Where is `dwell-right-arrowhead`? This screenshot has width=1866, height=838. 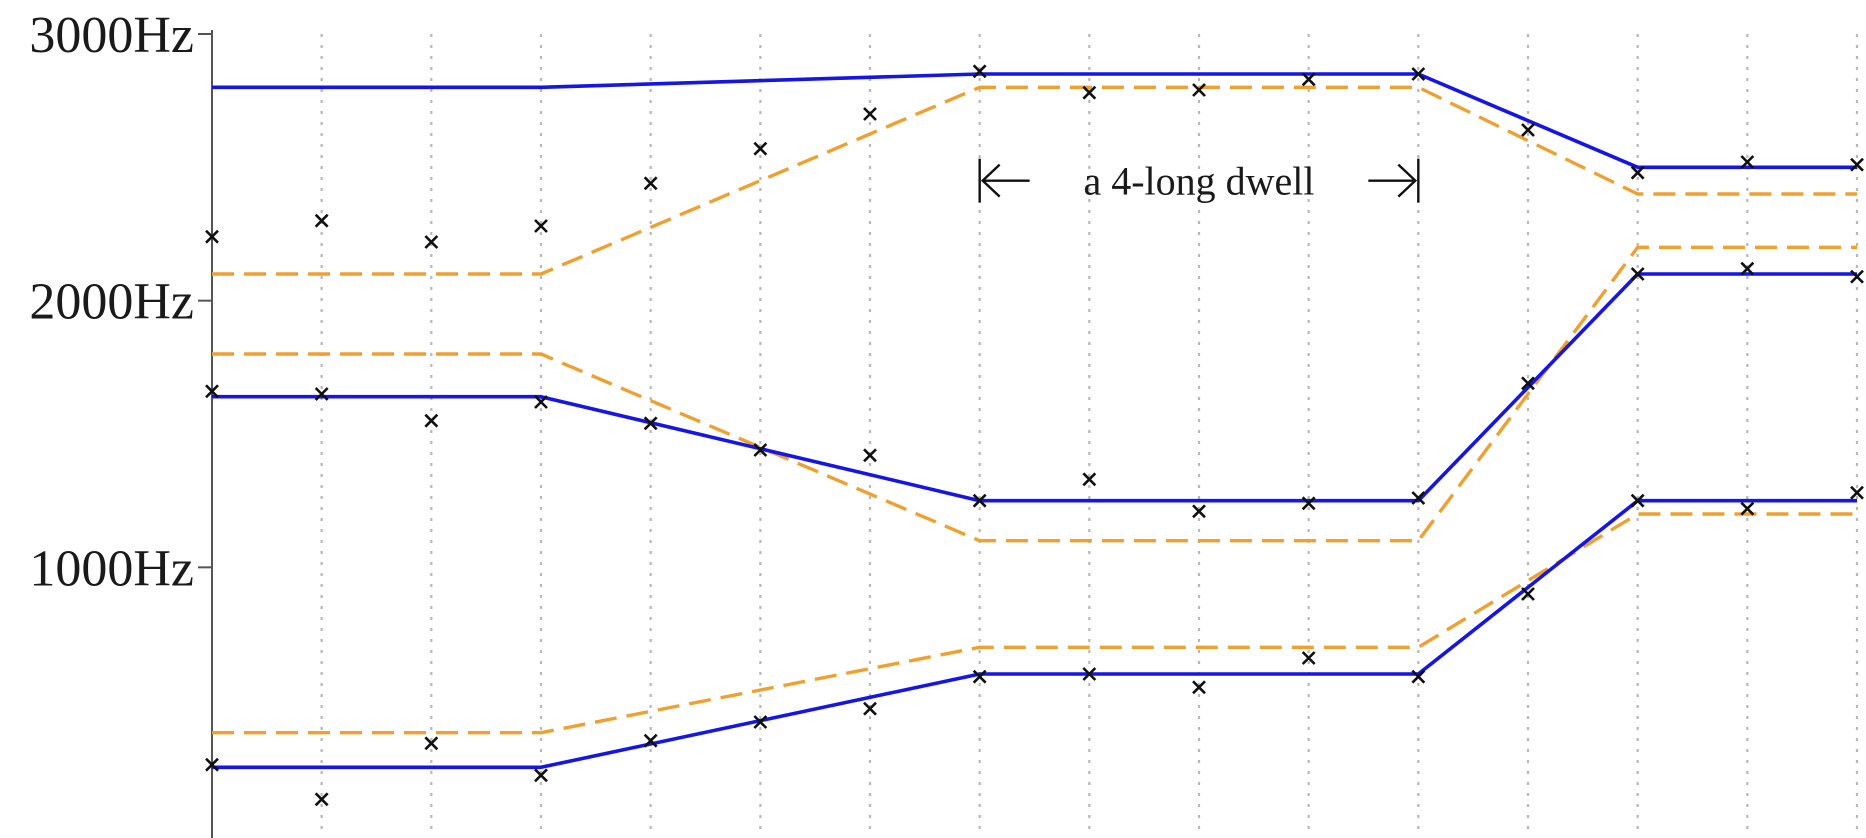 dwell-right-arrowhead is located at coordinates (1407, 180).